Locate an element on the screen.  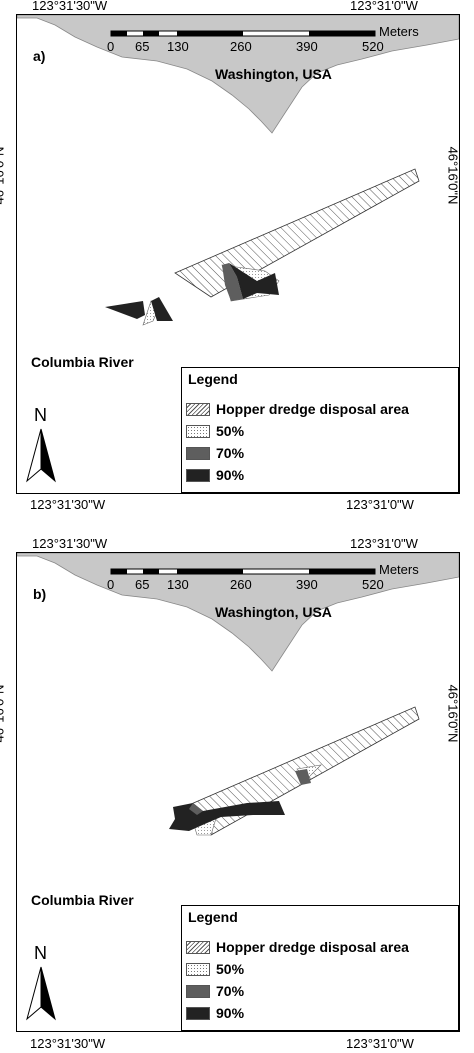
lon-label-bottom-right-b: 123°31'0"W is located at coordinates (380, 1043).